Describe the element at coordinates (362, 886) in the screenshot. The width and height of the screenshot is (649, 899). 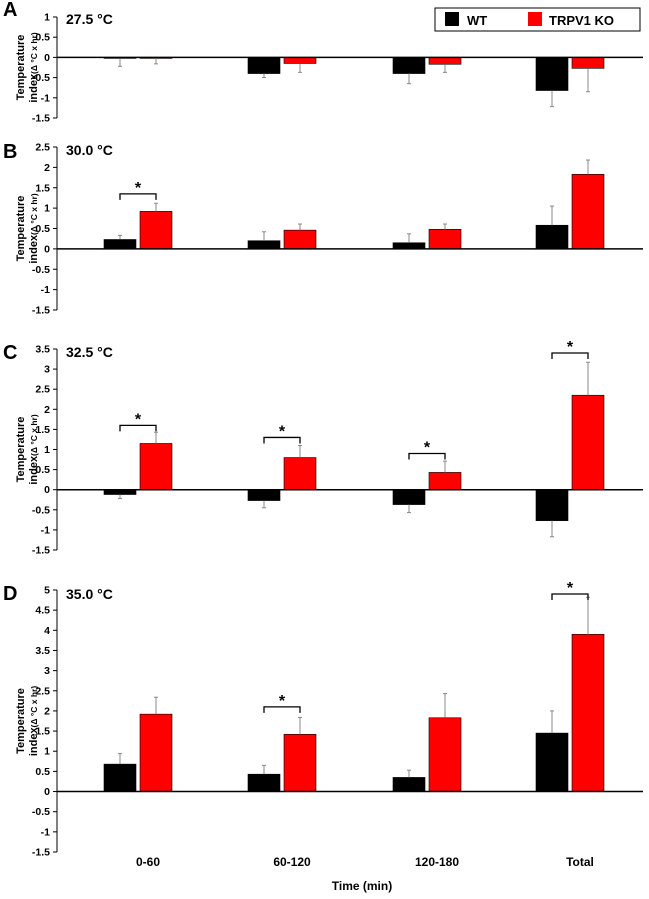
I see `x-axis-title: Time (min)` at that location.